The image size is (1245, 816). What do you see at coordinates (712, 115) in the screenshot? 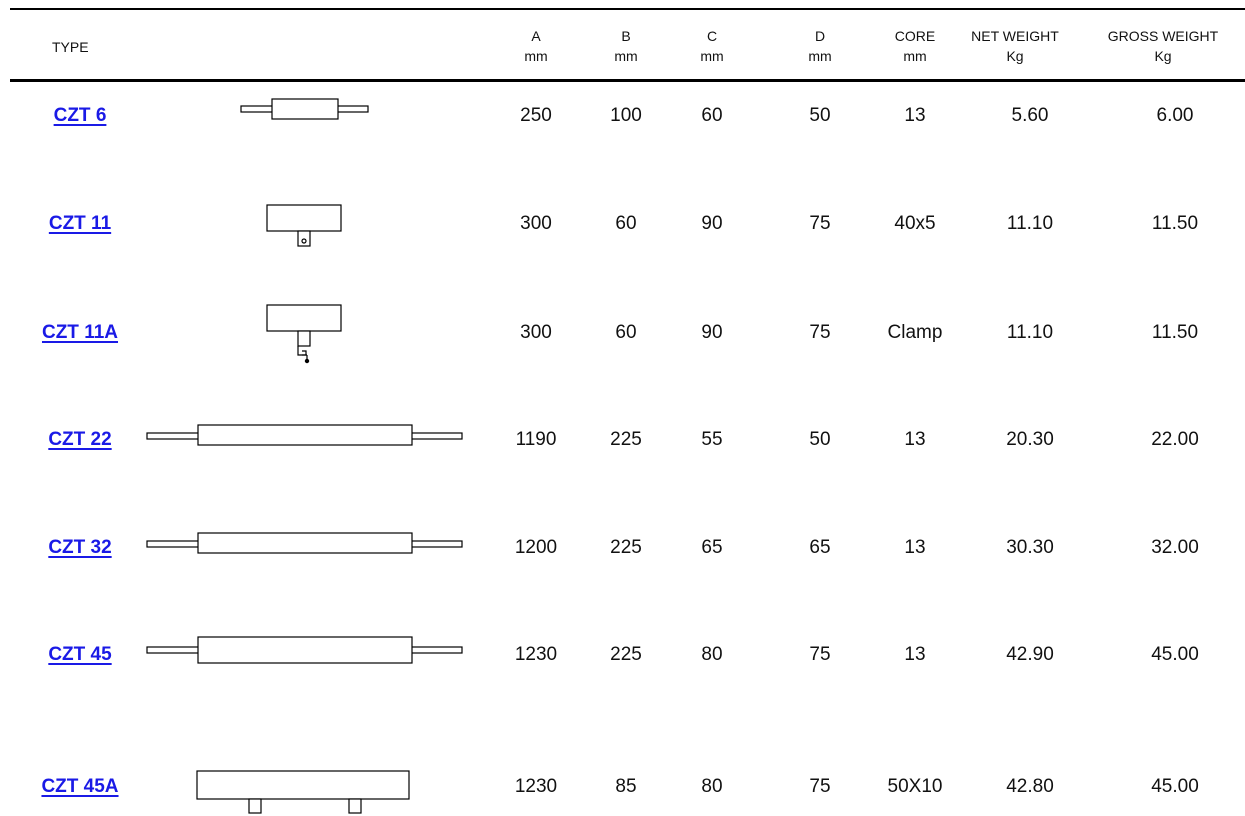
I see `cell-c: 60` at bounding box center [712, 115].